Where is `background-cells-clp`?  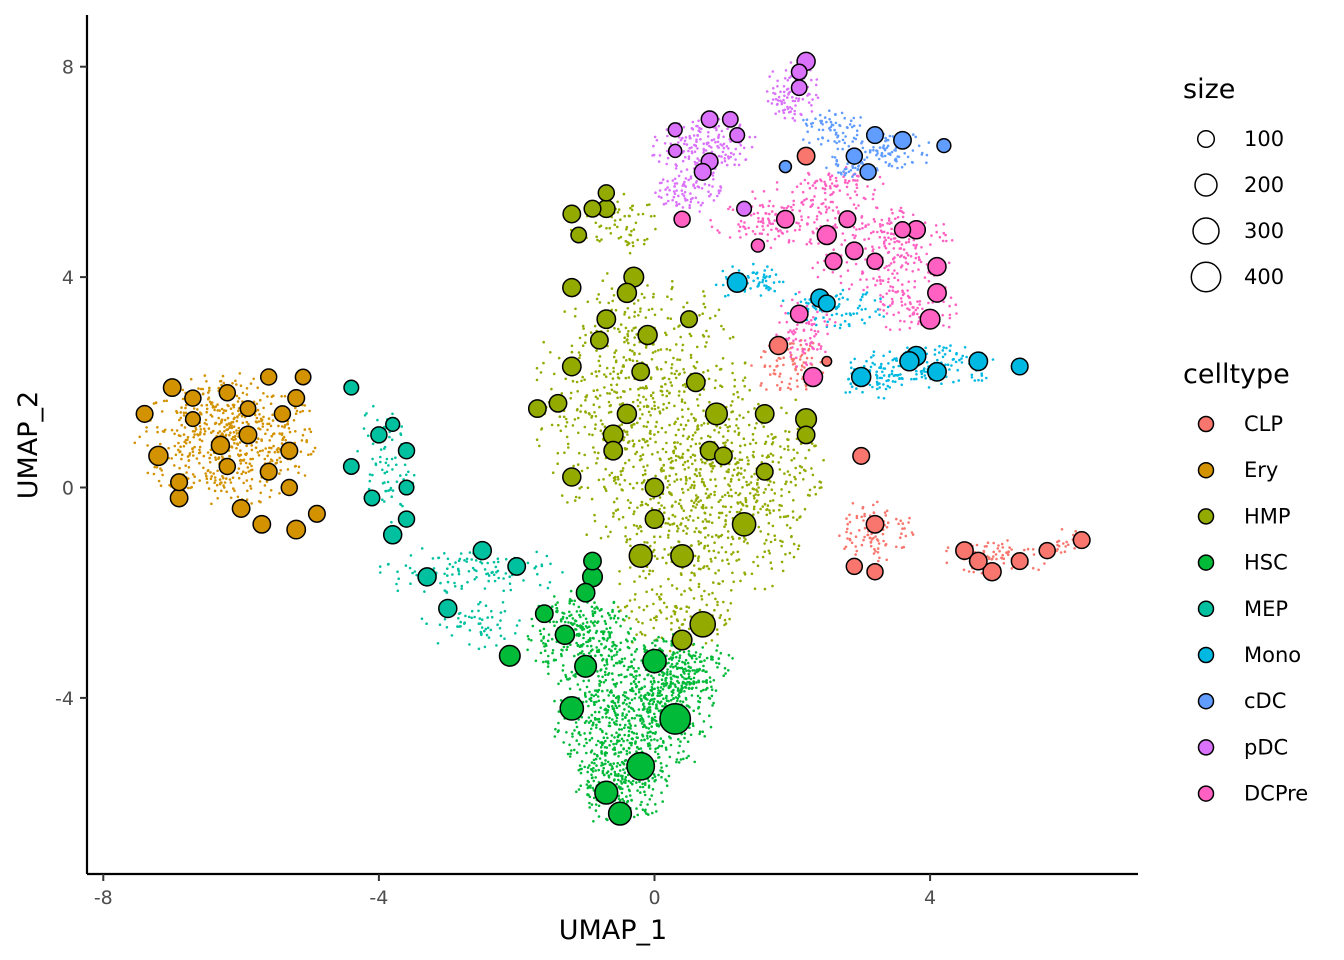
background-cells-clp is located at coordinates (919, 456).